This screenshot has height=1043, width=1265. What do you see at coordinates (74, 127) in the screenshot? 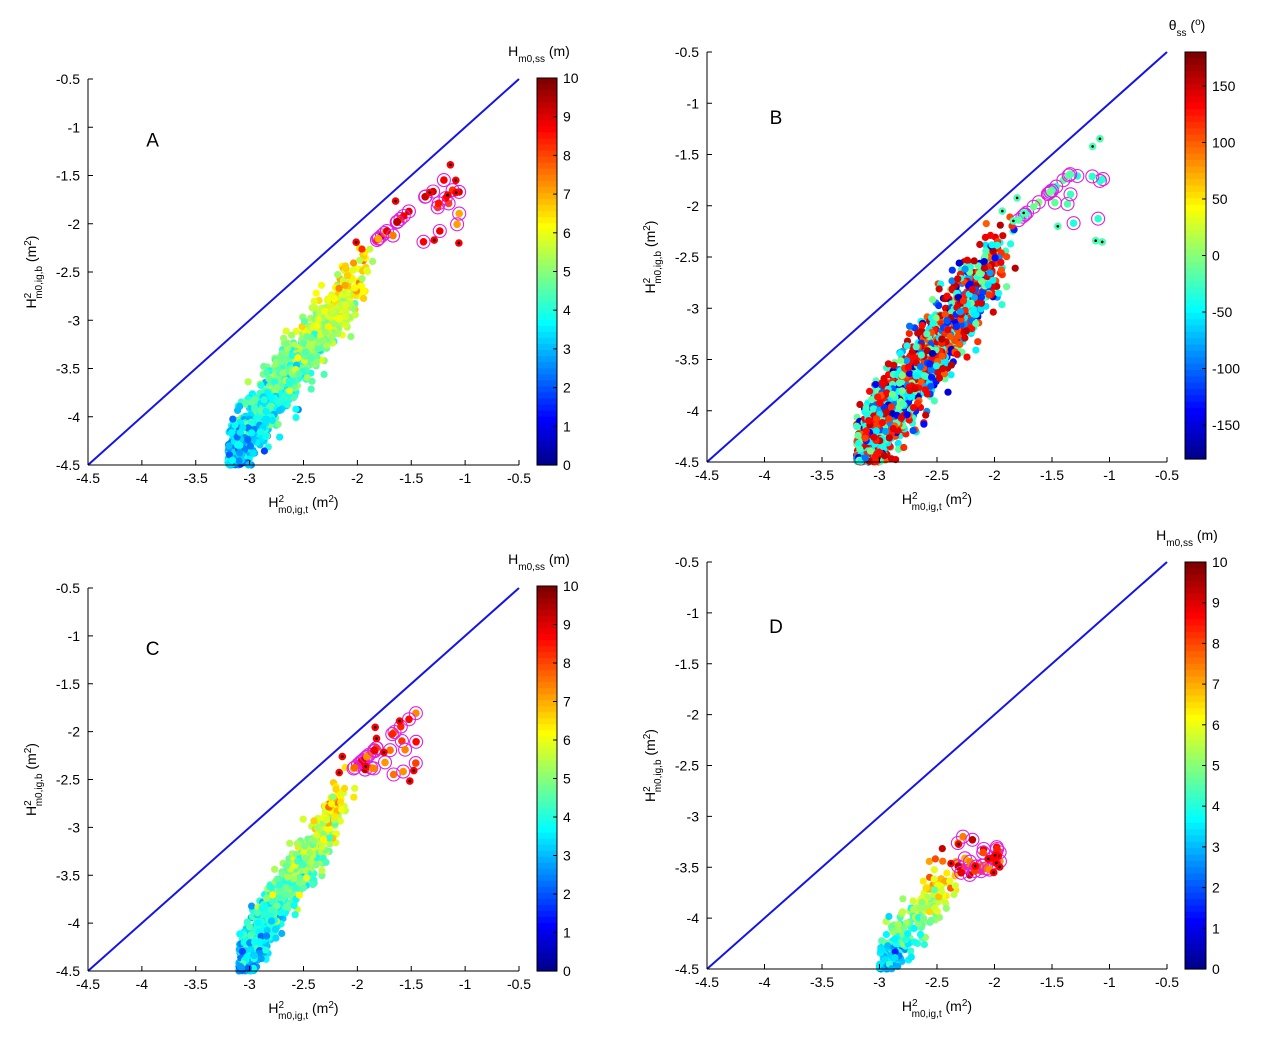
I see `y-tick-label: -1` at bounding box center [74, 127].